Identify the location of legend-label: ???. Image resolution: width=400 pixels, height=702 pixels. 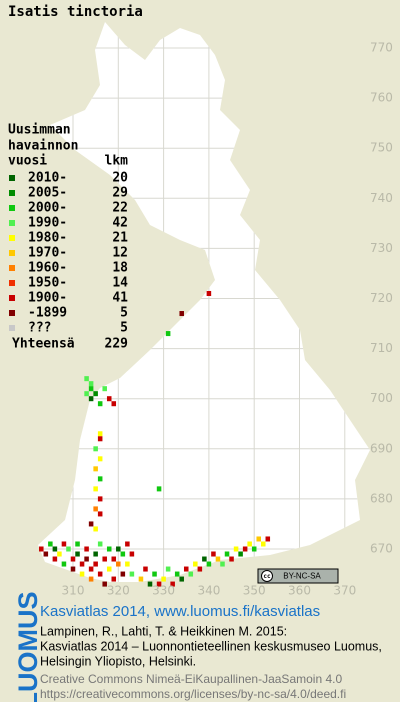
(39, 328).